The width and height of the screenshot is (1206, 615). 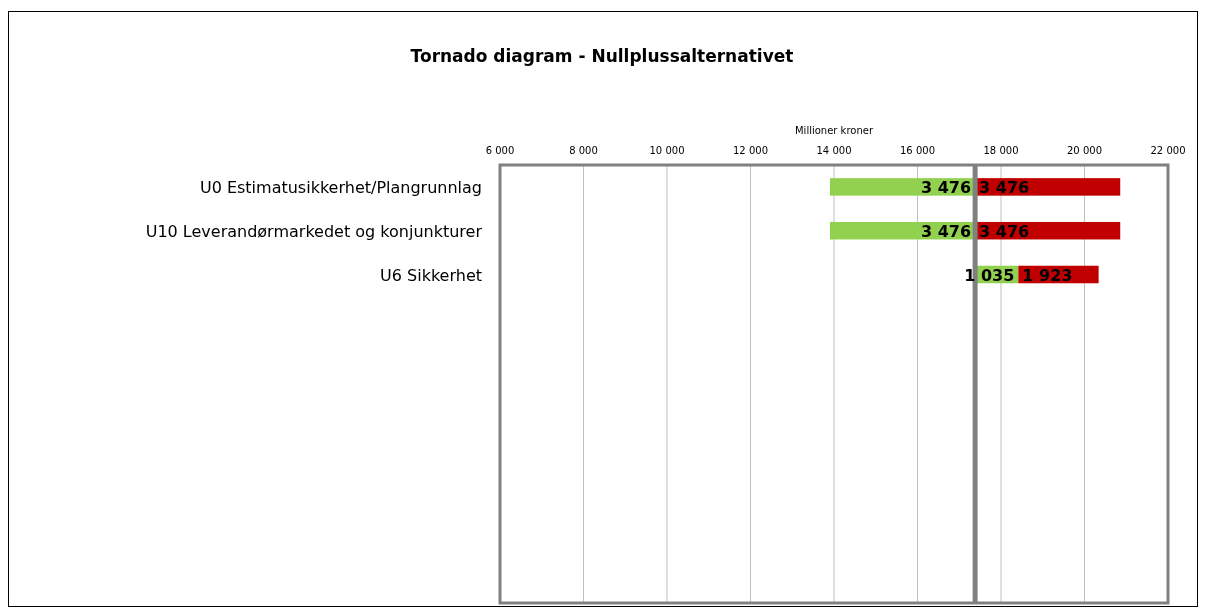 What do you see at coordinates (834, 130) in the screenshot?
I see `x-axis-title: Millioner kroner` at bounding box center [834, 130].